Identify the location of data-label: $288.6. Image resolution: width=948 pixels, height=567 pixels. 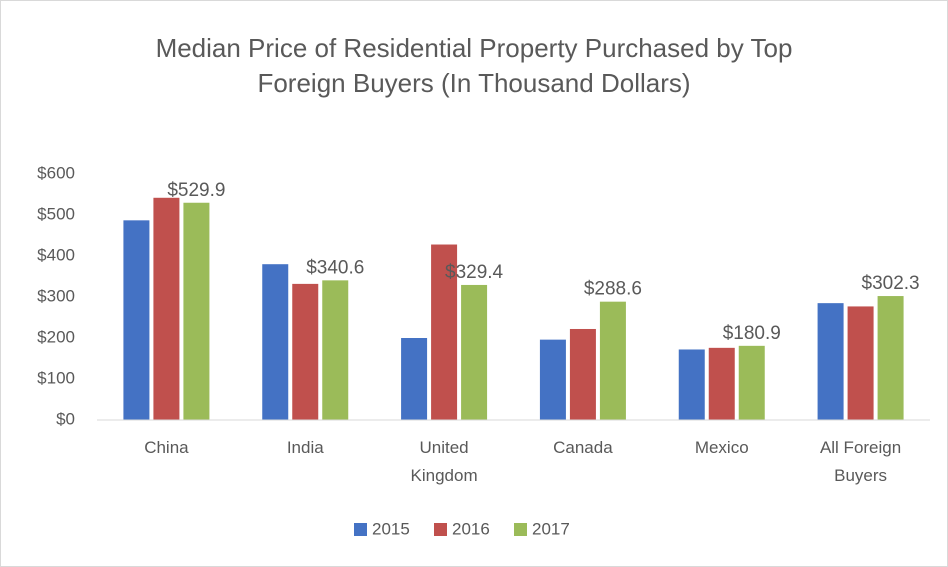
(613, 289).